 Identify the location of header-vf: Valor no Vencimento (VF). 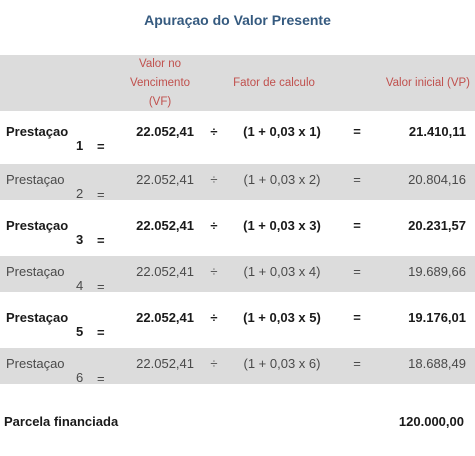
(160, 83).